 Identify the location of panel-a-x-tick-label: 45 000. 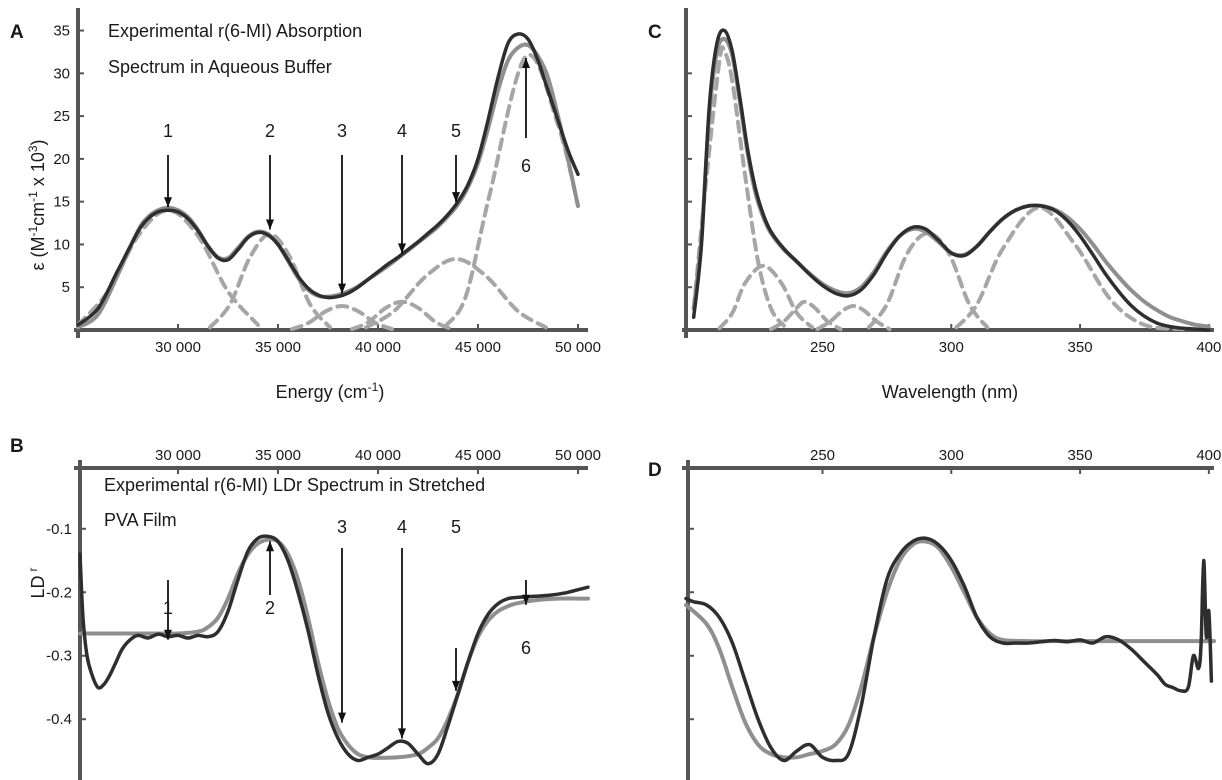
(478, 347).